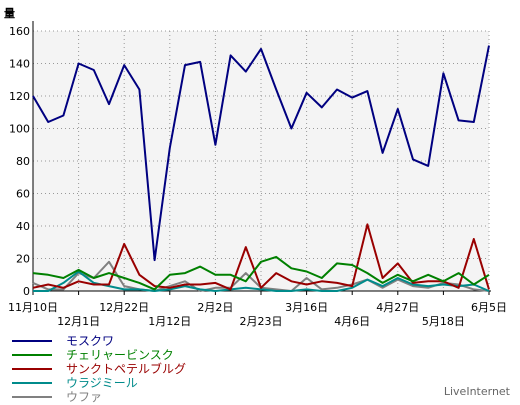 The width and height of the screenshot is (520, 405). Describe the element at coordinates (23, 226) in the screenshot. I see `y-tick-label: 40` at that location.